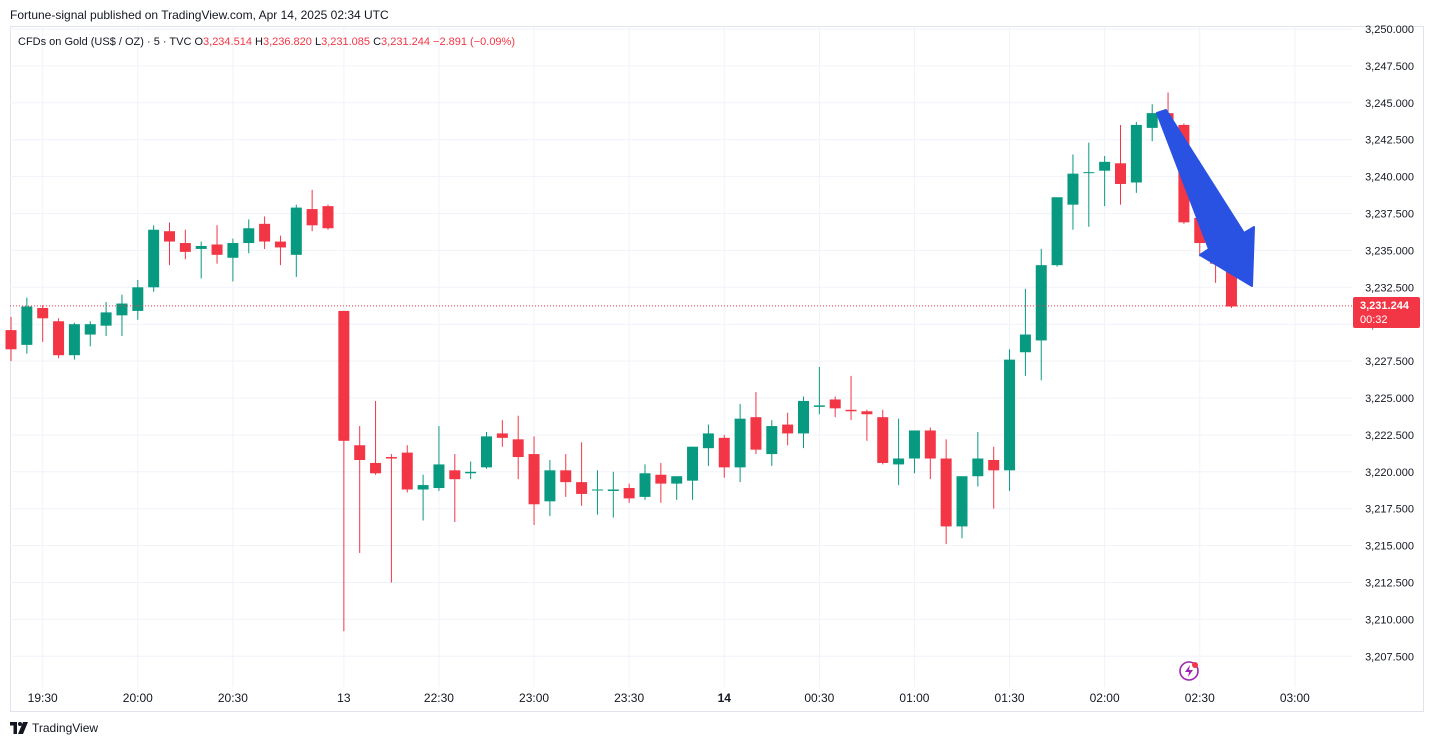 This screenshot has width=1435, height=747. What do you see at coordinates (1389, 473) in the screenshot?
I see `price-tick-label: 3,220.000` at bounding box center [1389, 473].